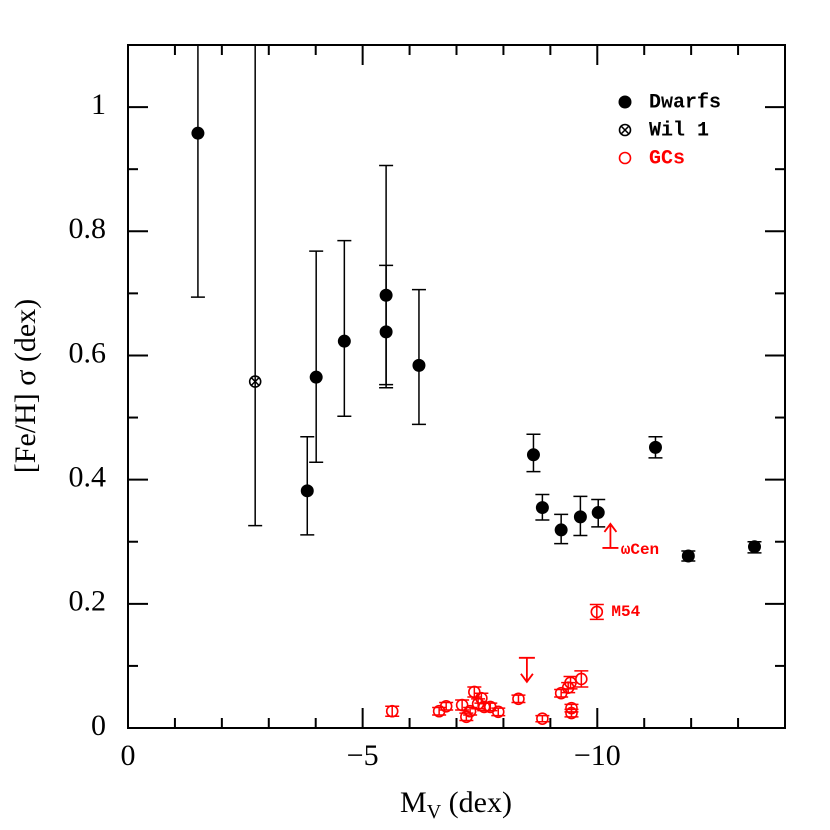 Image resolution: width=830 pixels, height=830 pixels. What do you see at coordinates (413, 802) in the screenshot?
I see `x-label-main: M` at bounding box center [413, 802].